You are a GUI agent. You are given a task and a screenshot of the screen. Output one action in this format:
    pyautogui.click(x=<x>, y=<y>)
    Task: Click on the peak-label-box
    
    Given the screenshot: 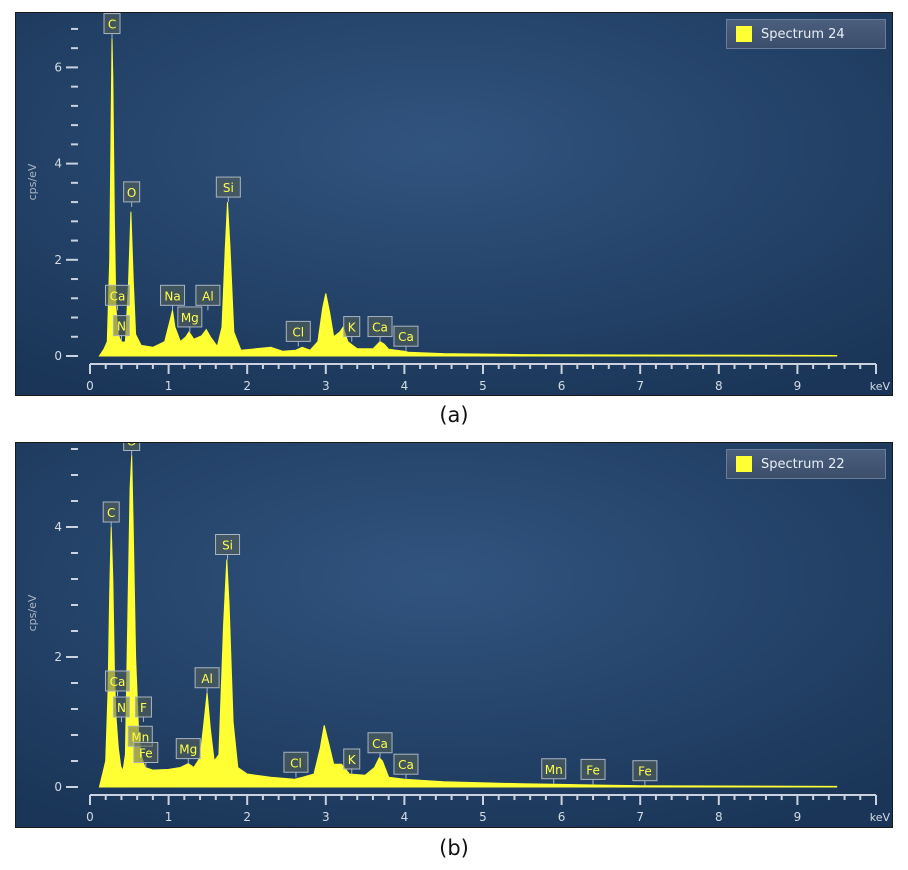 What is the action you would take?
    pyautogui.click(x=188, y=749)
    